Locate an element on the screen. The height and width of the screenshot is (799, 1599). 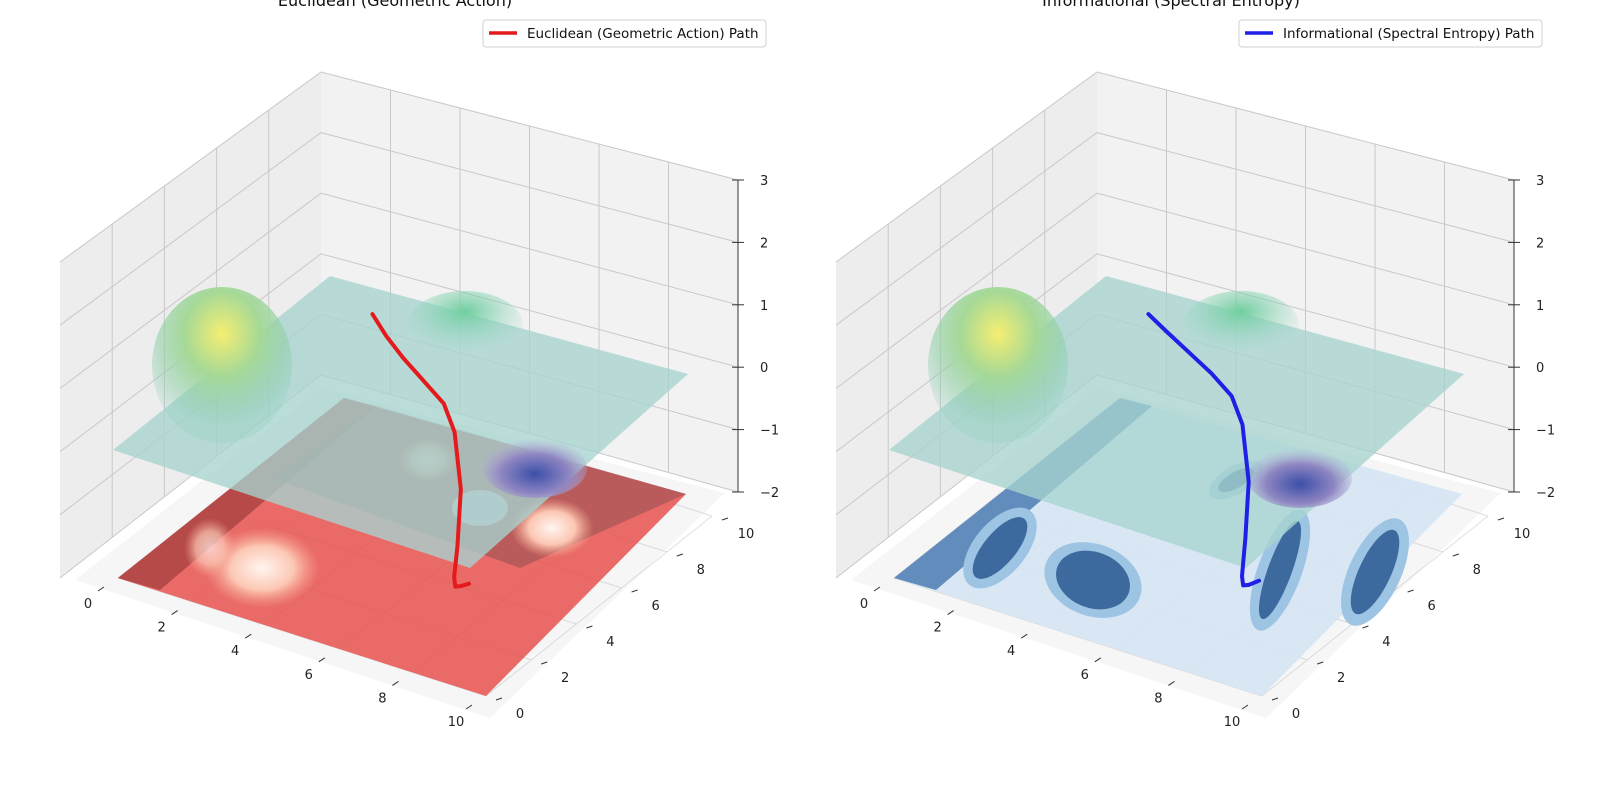
chart-title: Informational (Spectral Entropy) is located at coordinates (1171, 5).